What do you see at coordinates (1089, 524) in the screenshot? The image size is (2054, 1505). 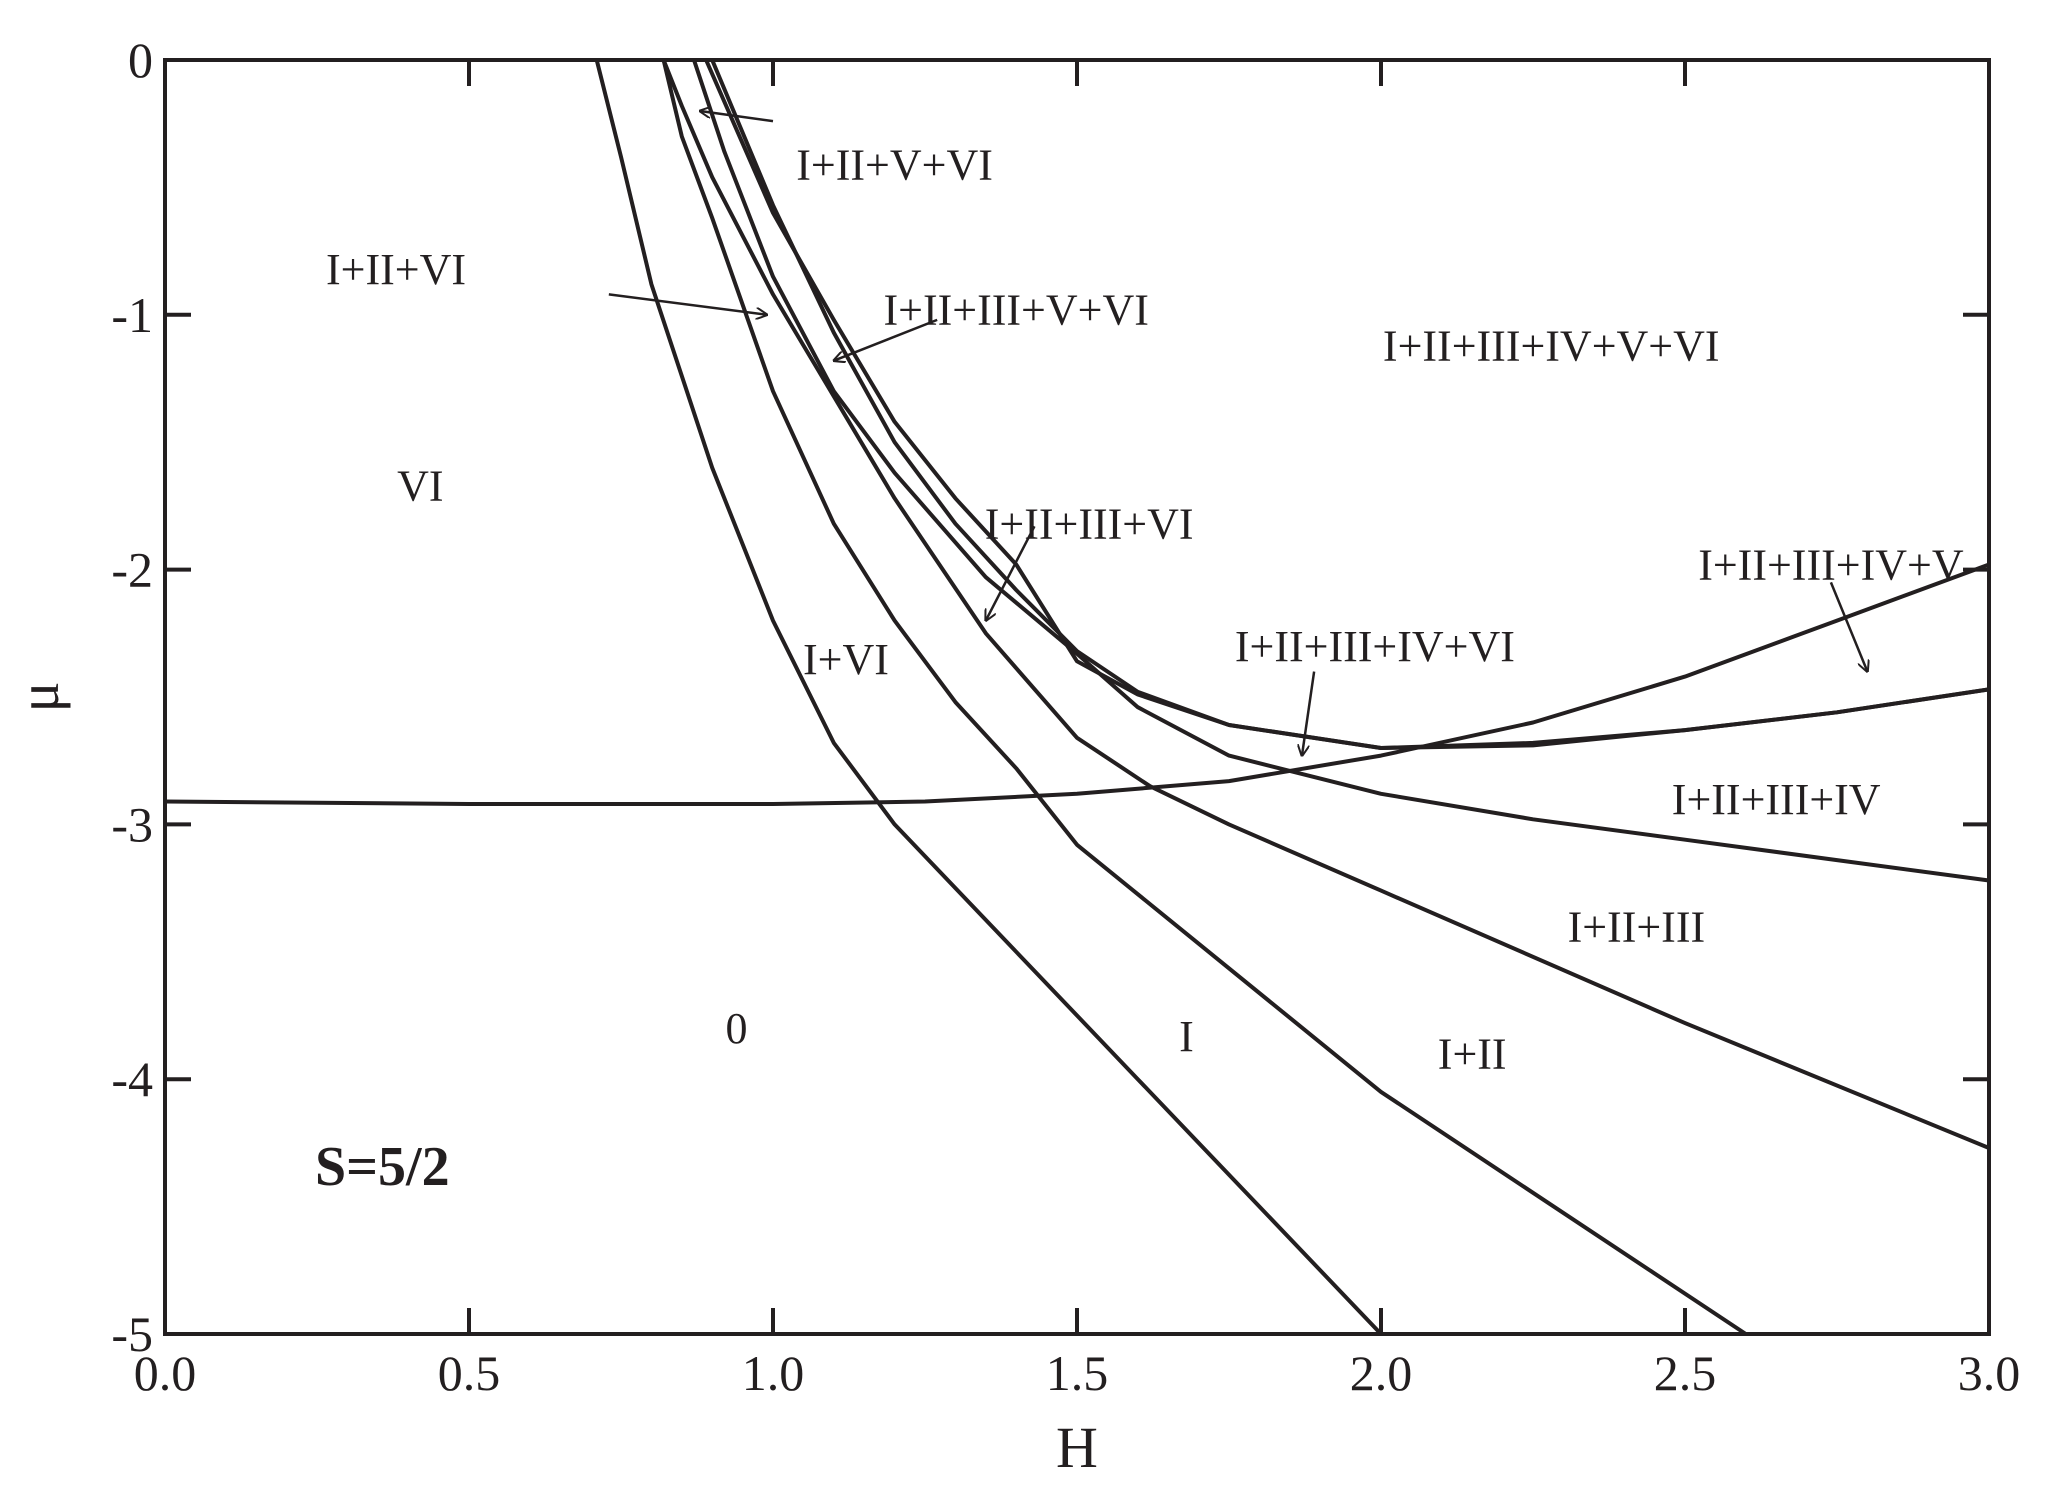 I see `region-label: I+II+III+VI` at bounding box center [1089, 524].